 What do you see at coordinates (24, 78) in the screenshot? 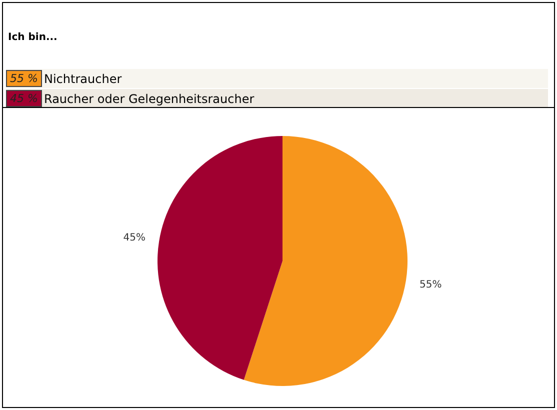
I see `text: 55 %` at bounding box center [24, 78].